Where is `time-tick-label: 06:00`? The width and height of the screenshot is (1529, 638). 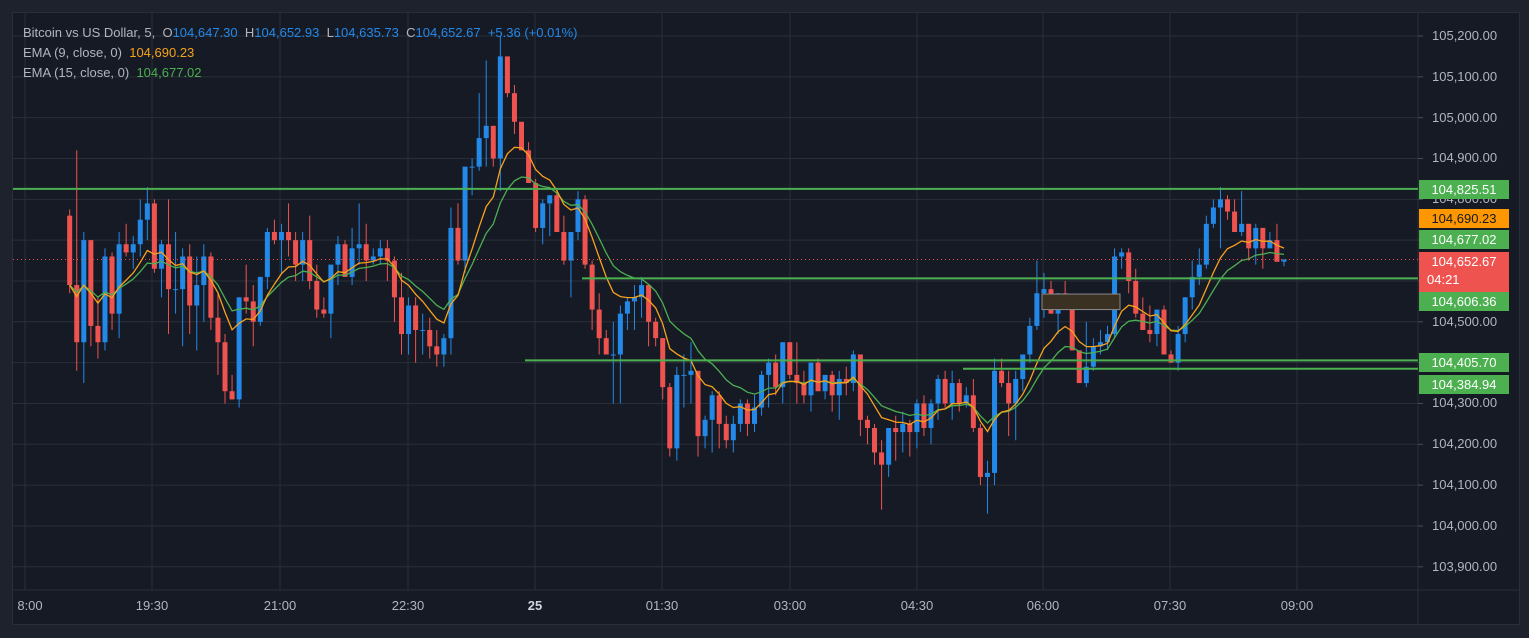 time-tick-label: 06:00 is located at coordinates (1043, 605).